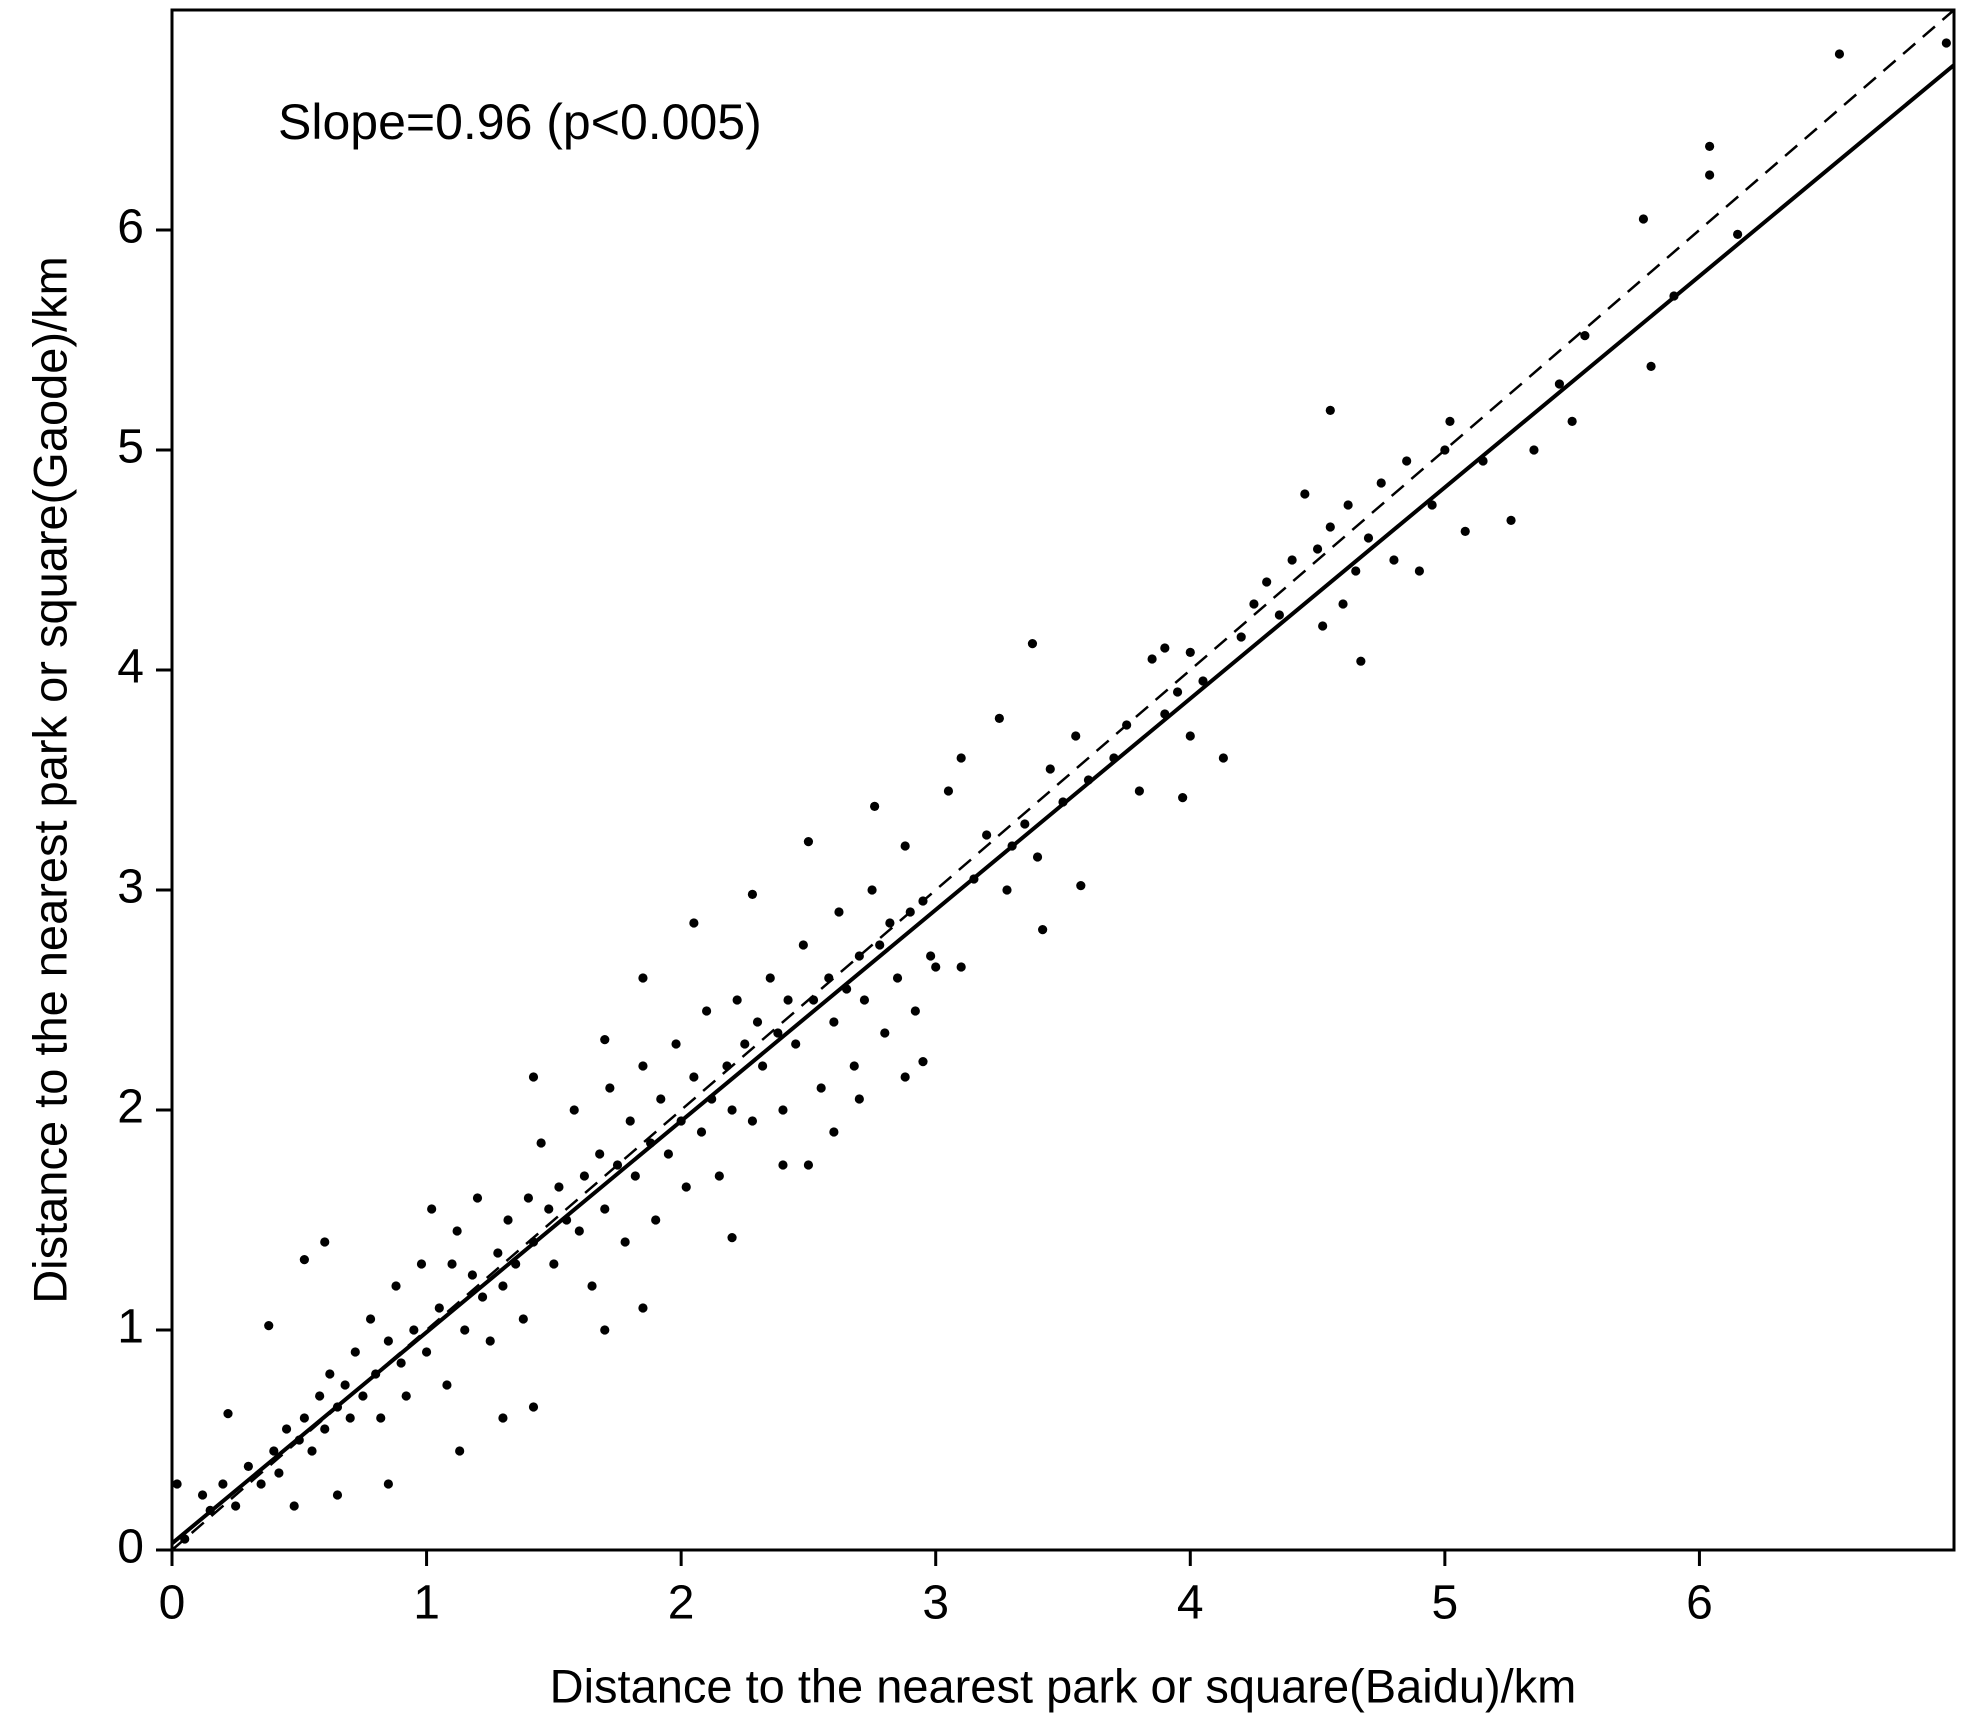  I want to click on y-tick-label: 4, so click(130, 667).